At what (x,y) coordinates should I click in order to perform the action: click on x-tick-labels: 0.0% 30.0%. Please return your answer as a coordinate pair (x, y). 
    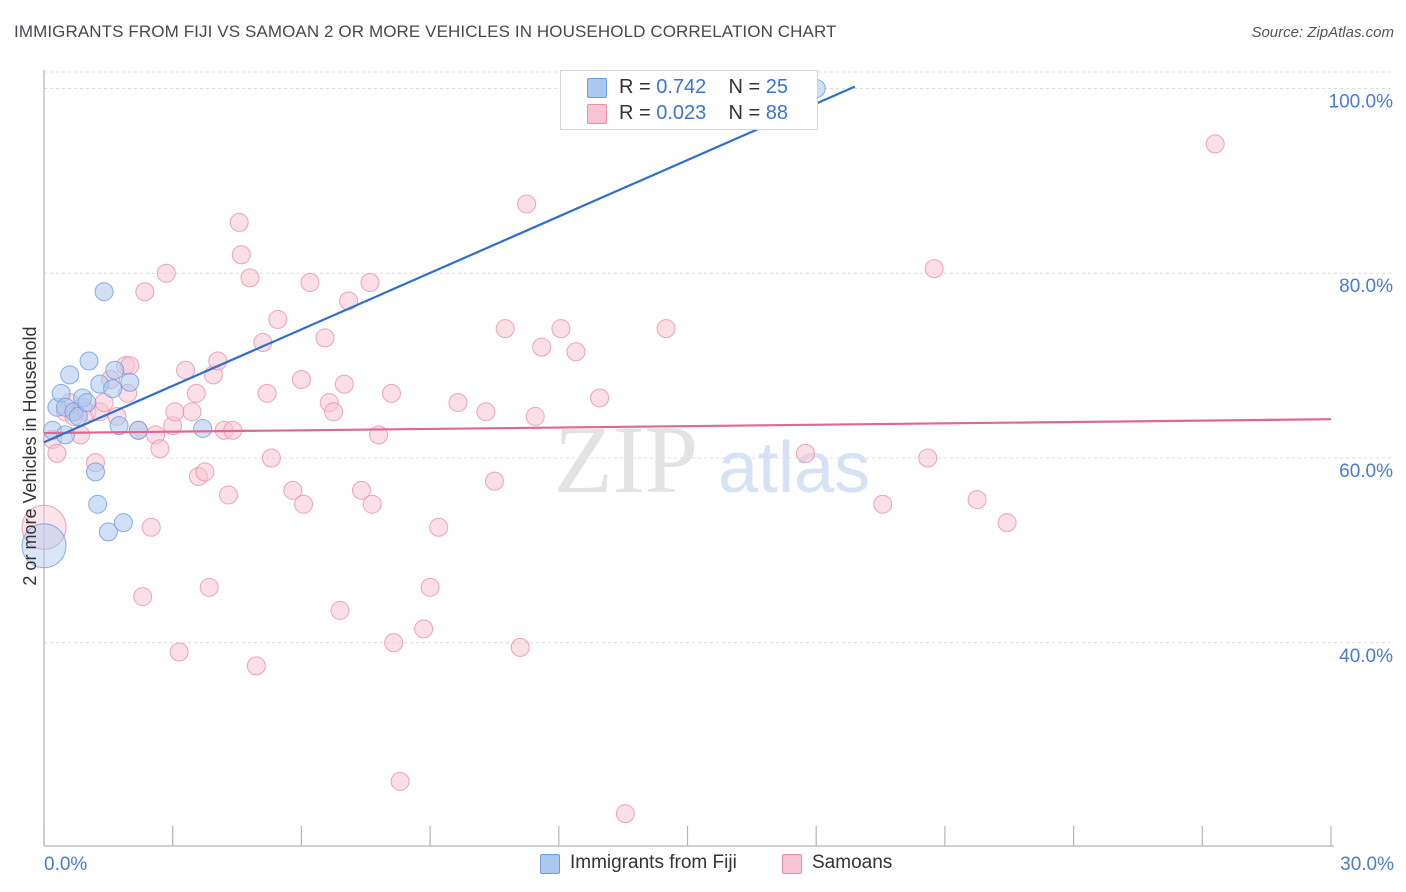
    Looking at the image, I should click on (719, 864).